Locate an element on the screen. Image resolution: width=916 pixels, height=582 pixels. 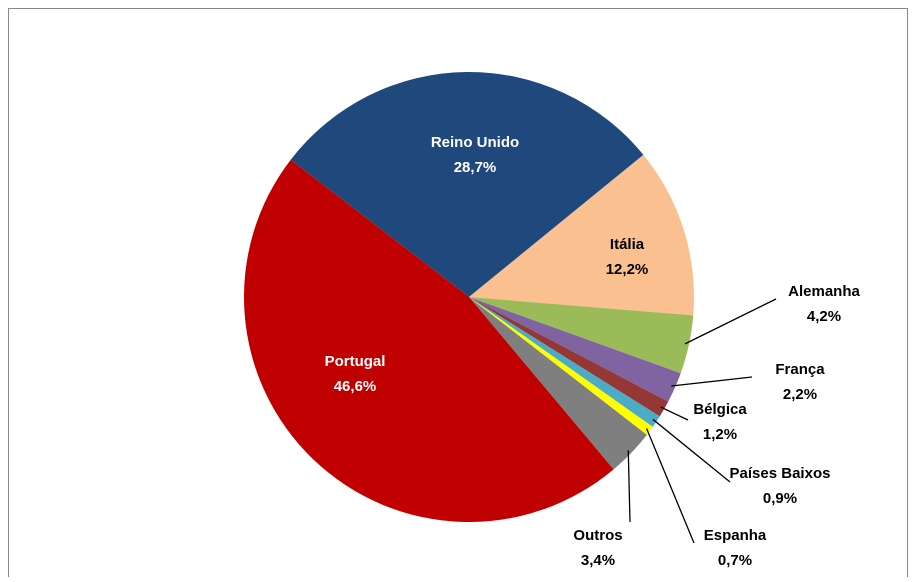
slice-label: Reino Unido is located at coordinates (475, 142).